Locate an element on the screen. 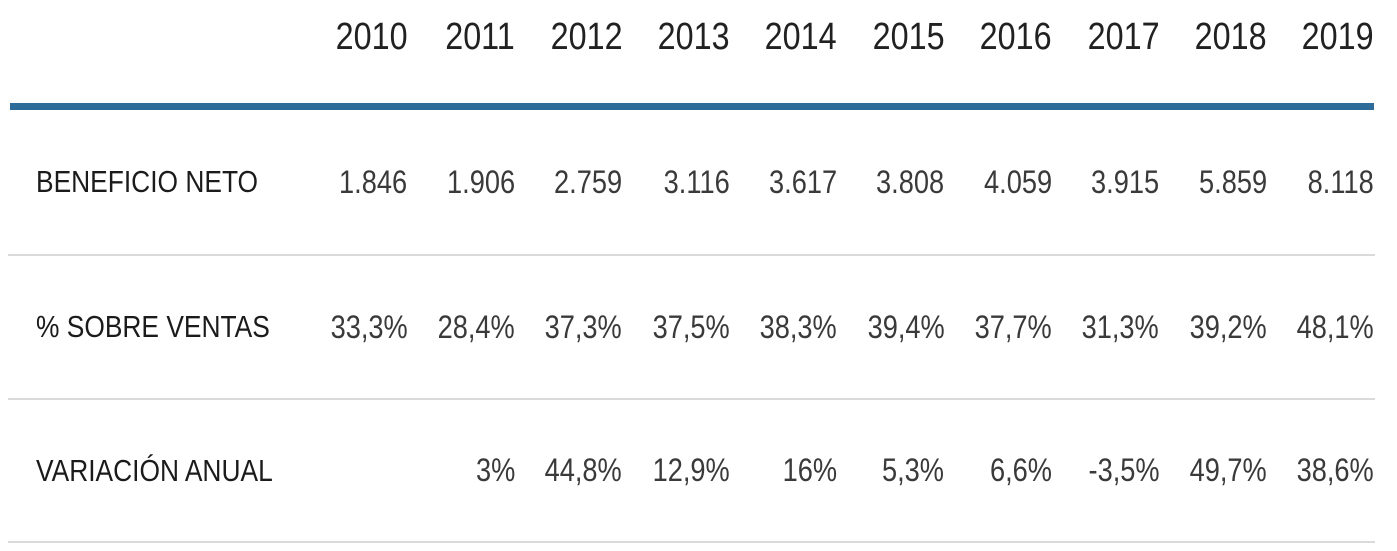 The width and height of the screenshot is (1397, 551). value-cell-beneficio-neto-2010-text: 1.846 is located at coordinates (373, 181).